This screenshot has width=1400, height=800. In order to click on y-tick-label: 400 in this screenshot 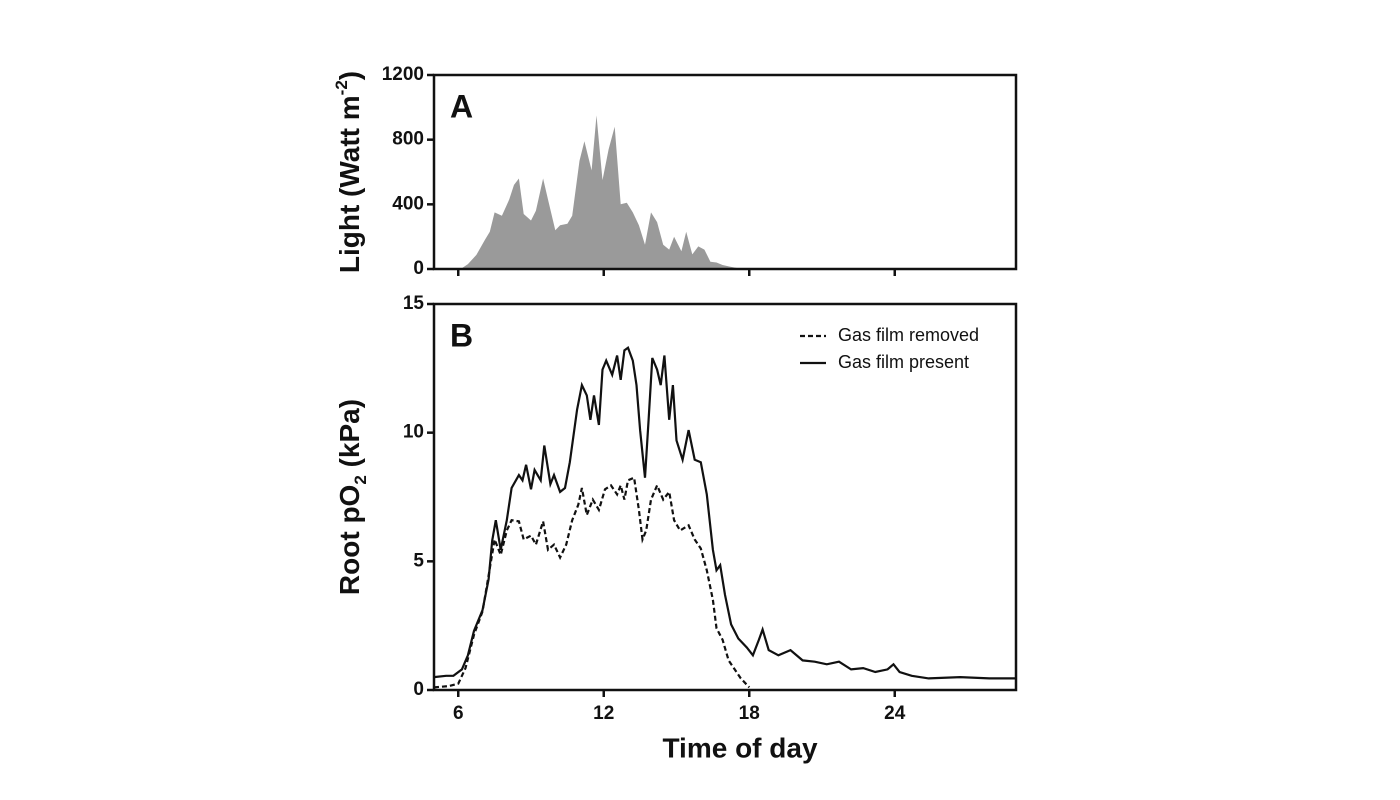, I will do `click(408, 203)`.